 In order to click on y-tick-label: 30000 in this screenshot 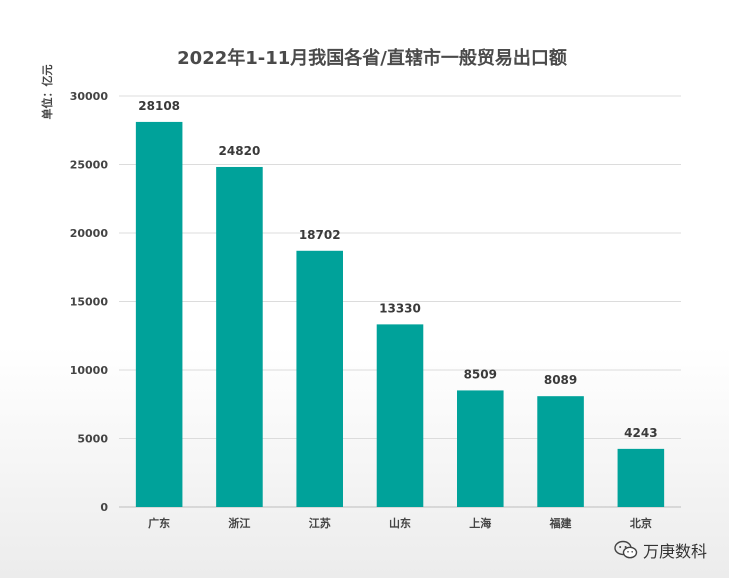, I will do `click(89, 96)`.